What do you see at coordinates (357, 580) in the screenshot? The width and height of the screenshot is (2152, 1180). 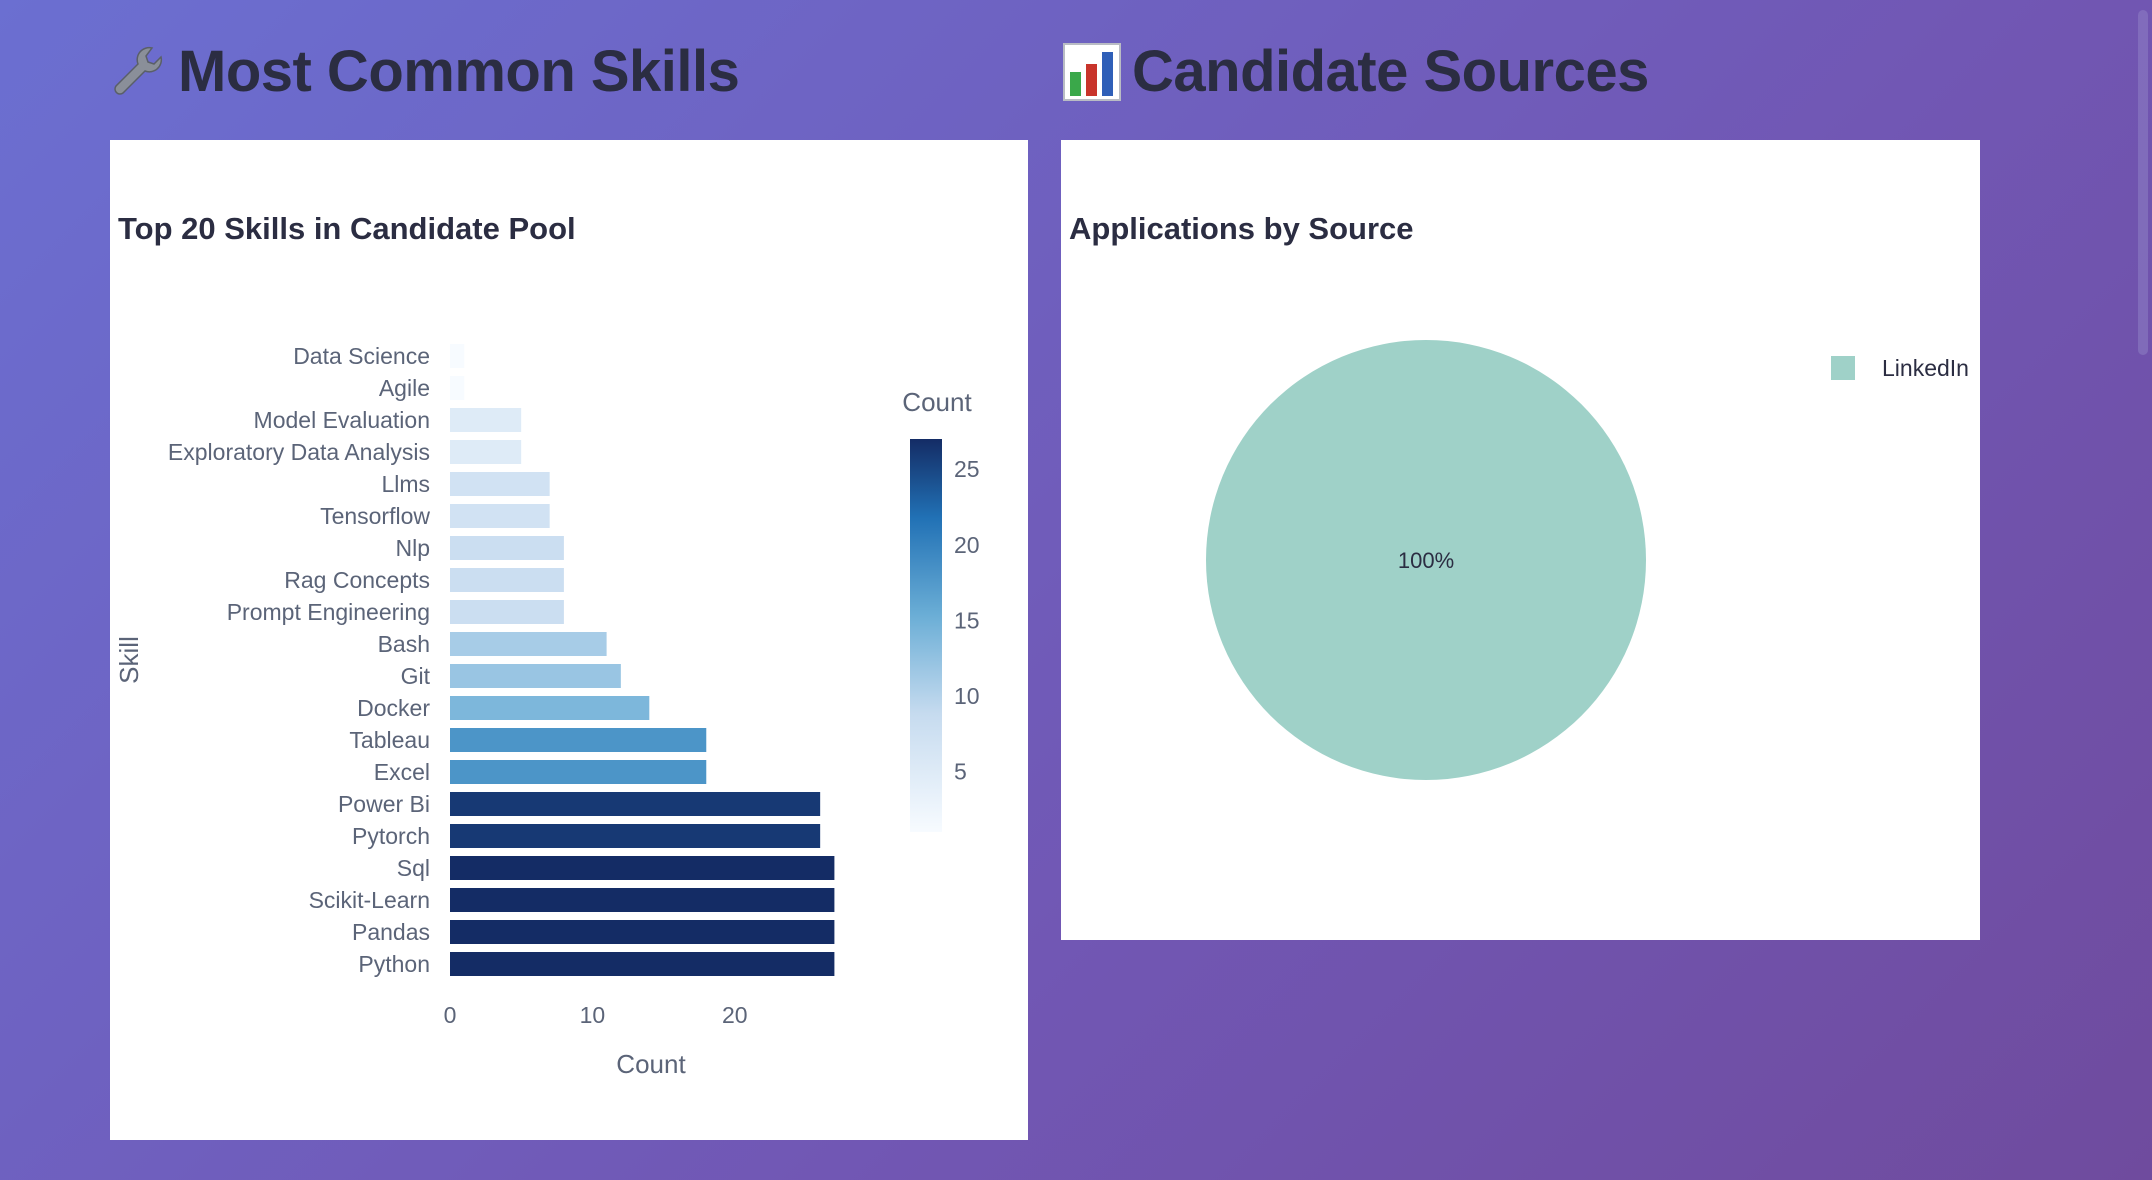 I see `y-tick-label: Rag Concepts` at bounding box center [357, 580].